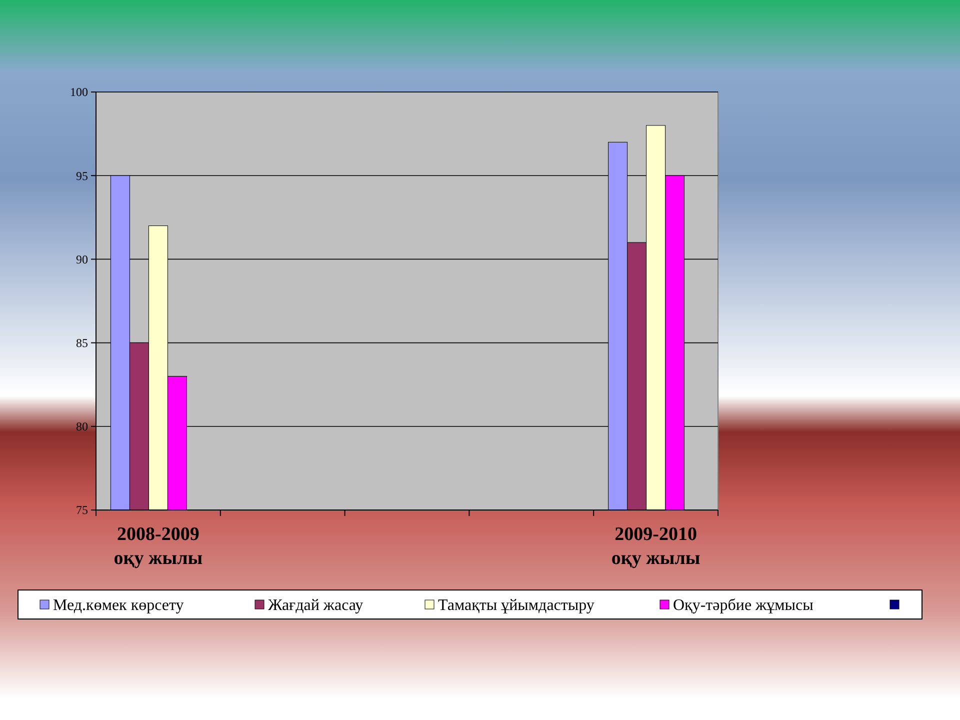 Image resolution: width=960 pixels, height=720 pixels. What do you see at coordinates (158, 546) in the screenshot?
I see `x-tick-label: 2008-2009 оқу жылы` at bounding box center [158, 546].